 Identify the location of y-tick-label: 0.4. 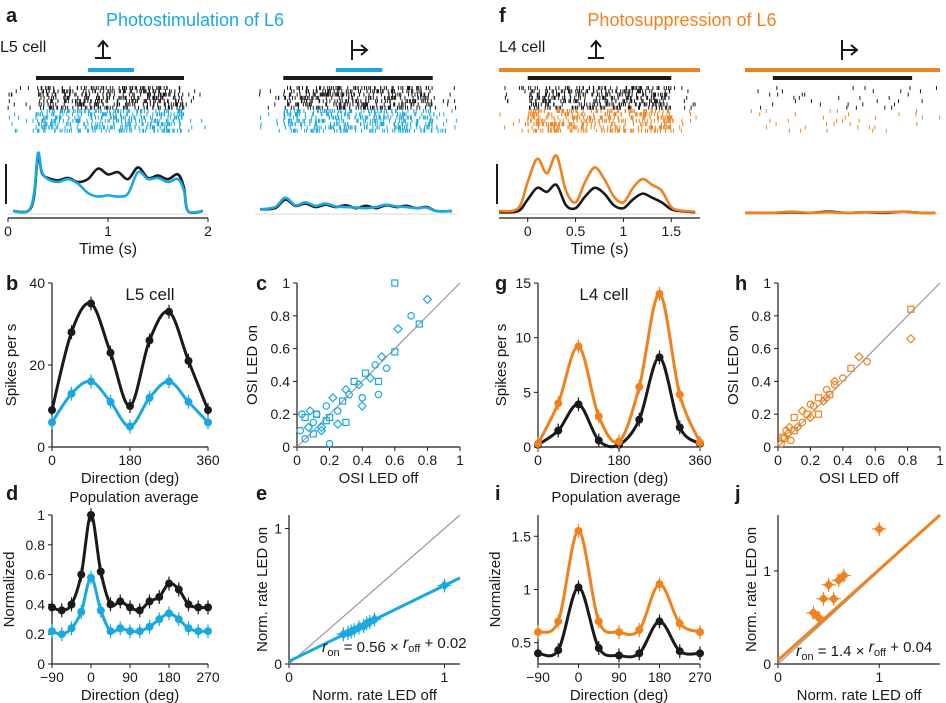
(281, 381).